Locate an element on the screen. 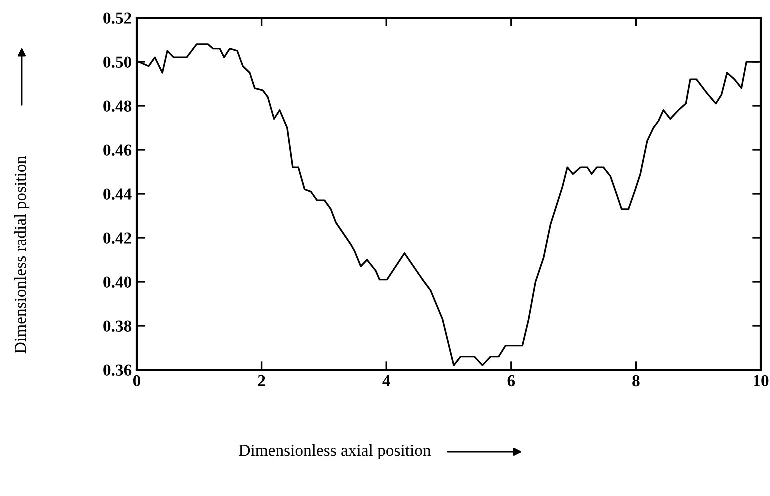 The height and width of the screenshot is (496, 770). x-tick-label: 2 is located at coordinates (262, 380).